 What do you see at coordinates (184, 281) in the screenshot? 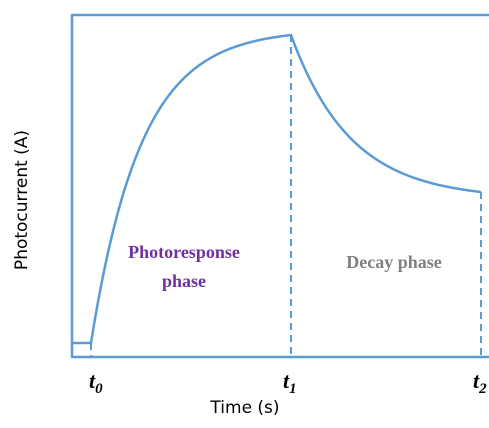
I see `photoresponse-label: phase` at bounding box center [184, 281].